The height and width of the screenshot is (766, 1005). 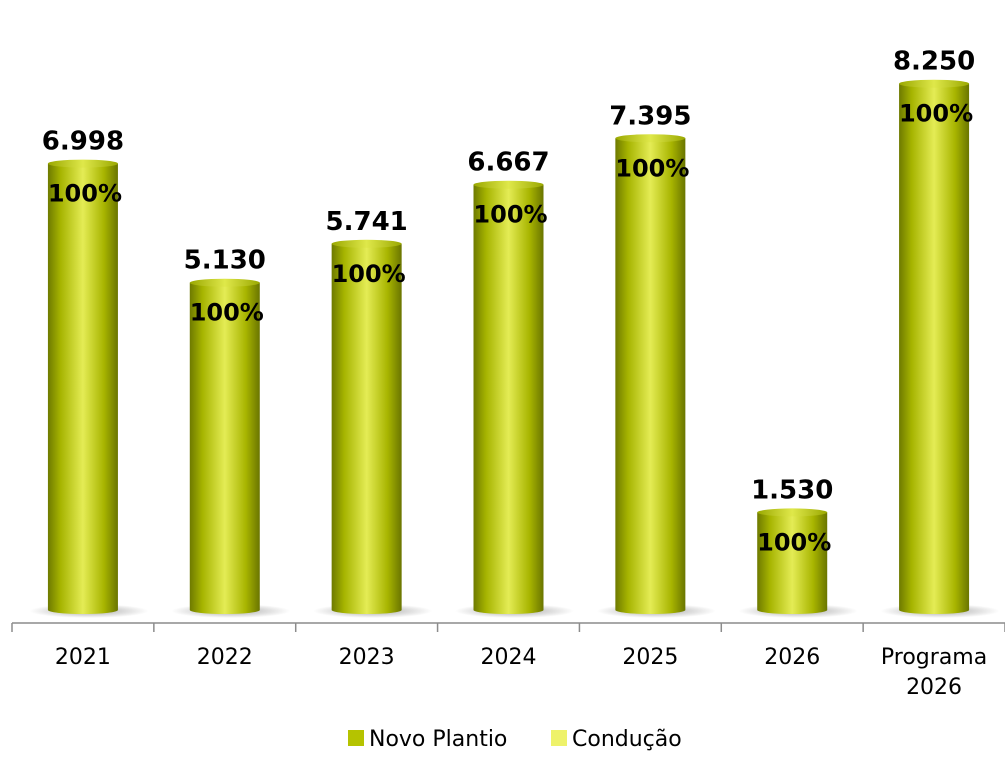 What do you see at coordinates (650, 657) in the screenshot?
I see `category-label: 2025` at bounding box center [650, 657].